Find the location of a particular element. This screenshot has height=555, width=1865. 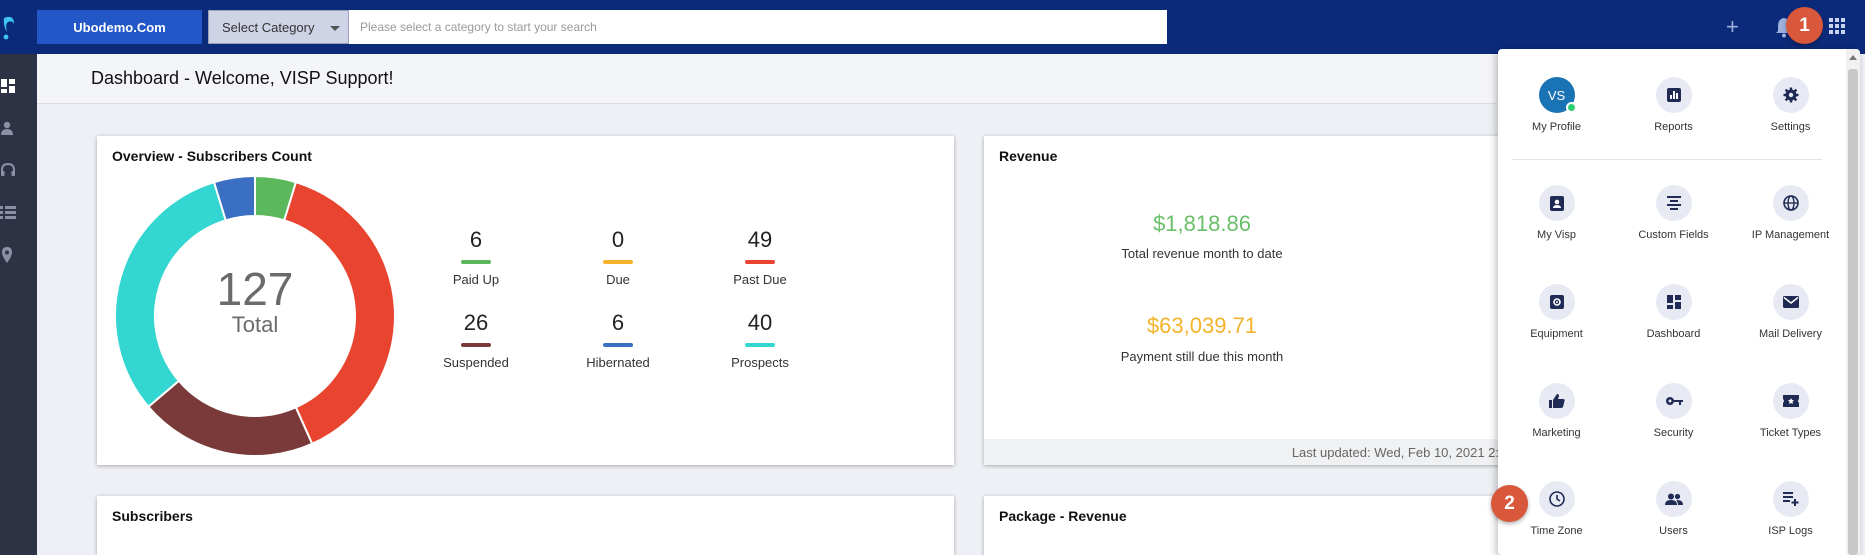

overview-card-title: Overview - Subscribers Count is located at coordinates (212, 156).